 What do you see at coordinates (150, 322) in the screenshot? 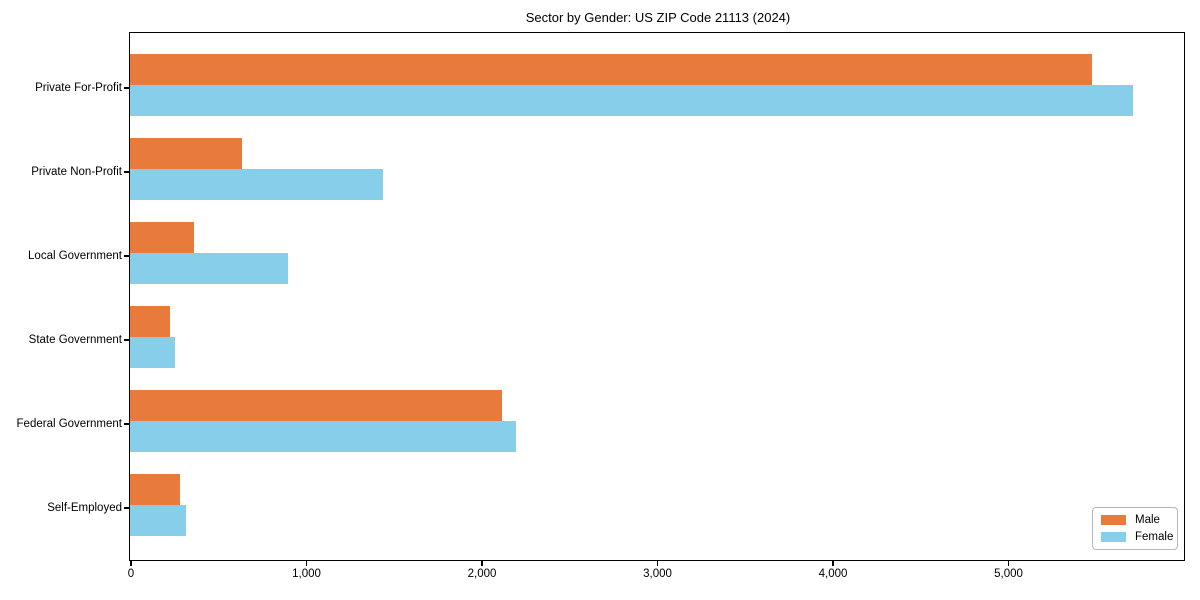
I see `bar-male-state-government` at bounding box center [150, 322].